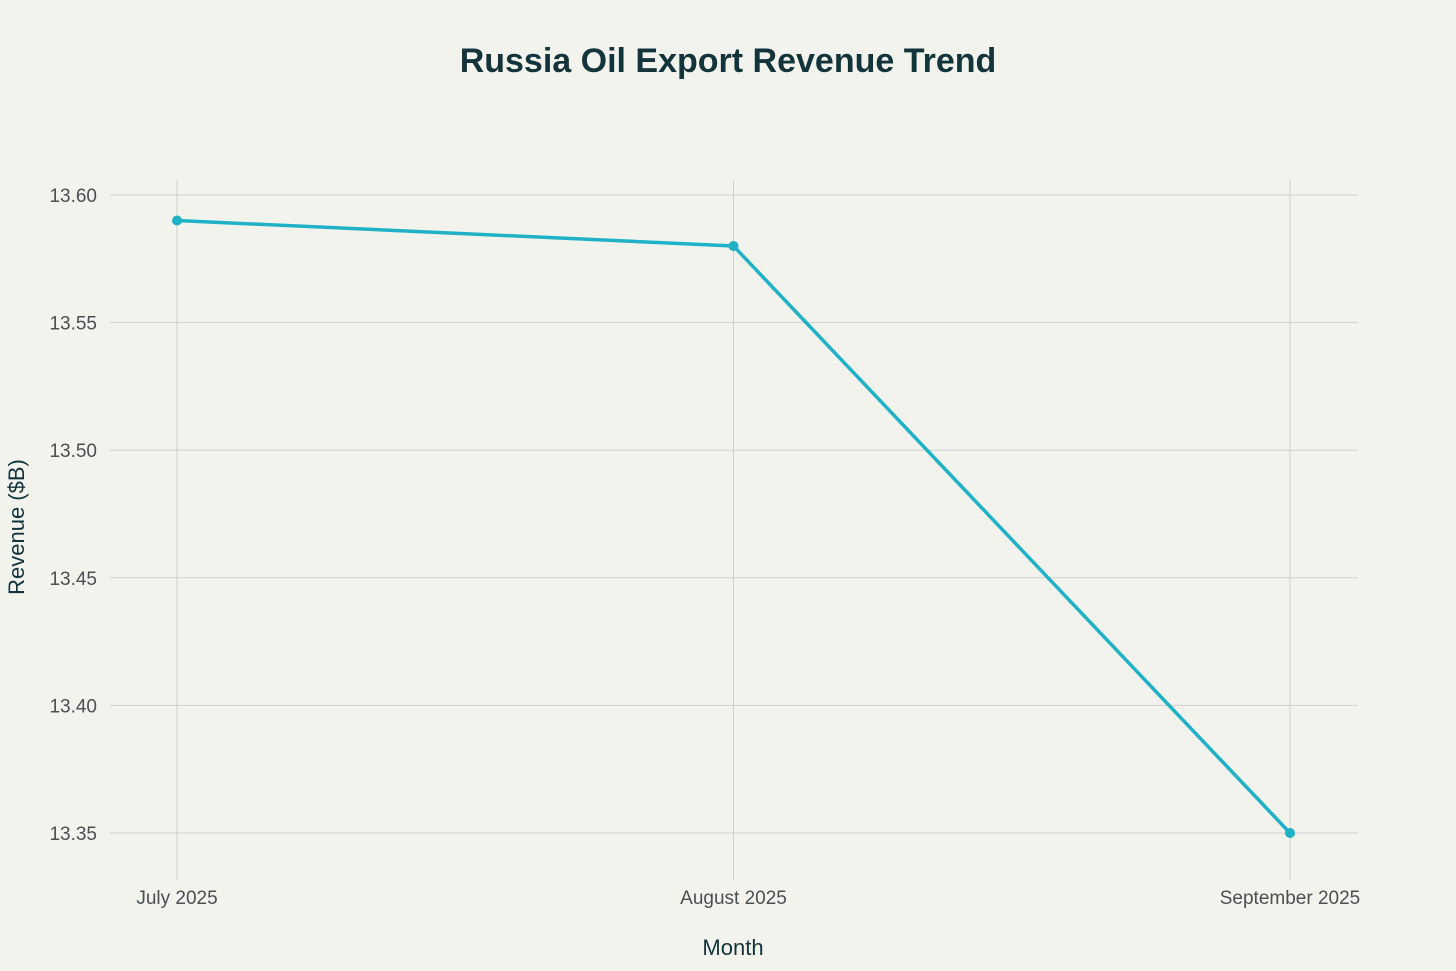 This screenshot has height=971, width=1456. I want to click on y-tick-label: 13.45, so click(73, 579).